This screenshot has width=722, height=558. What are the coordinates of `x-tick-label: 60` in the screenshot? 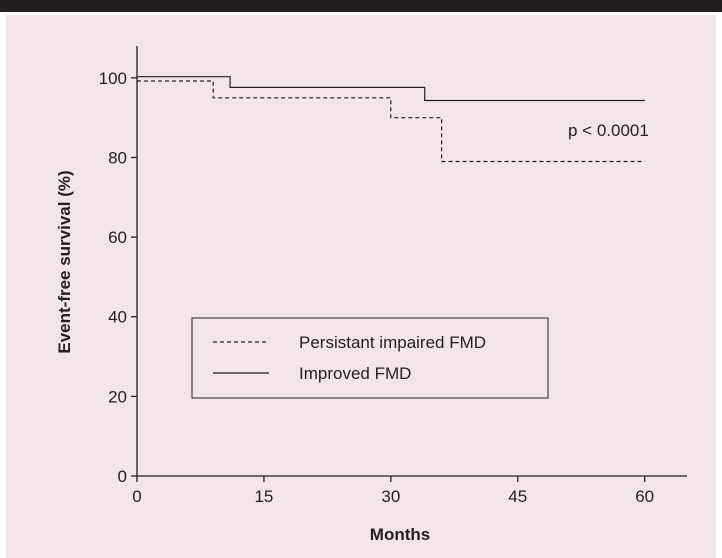 It's located at (644, 496).